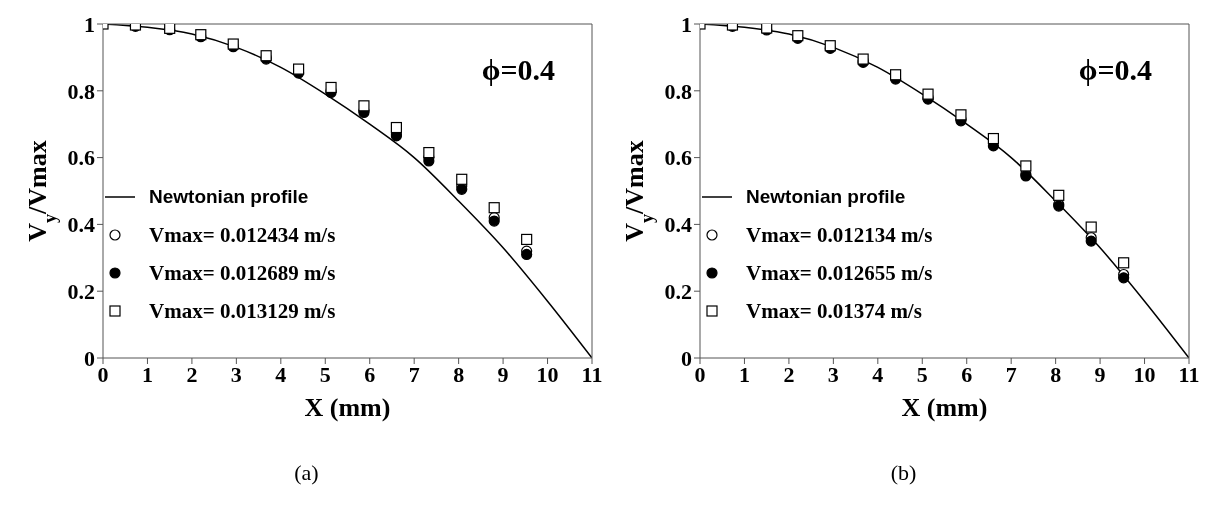 The height and width of the screenshot is (509, 1215). What do you see at coordinates (242, 273) in the screenshot?
I see `legend-label: Vmax= 0.012689 m/s` at bounding box center [242, 273].